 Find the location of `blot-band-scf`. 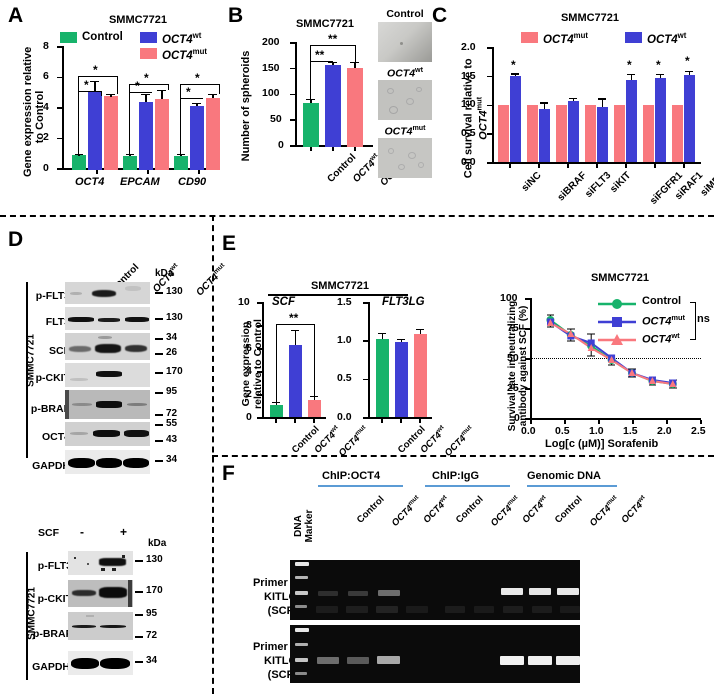

blot-band-scf is located at coordinates (107, 346).